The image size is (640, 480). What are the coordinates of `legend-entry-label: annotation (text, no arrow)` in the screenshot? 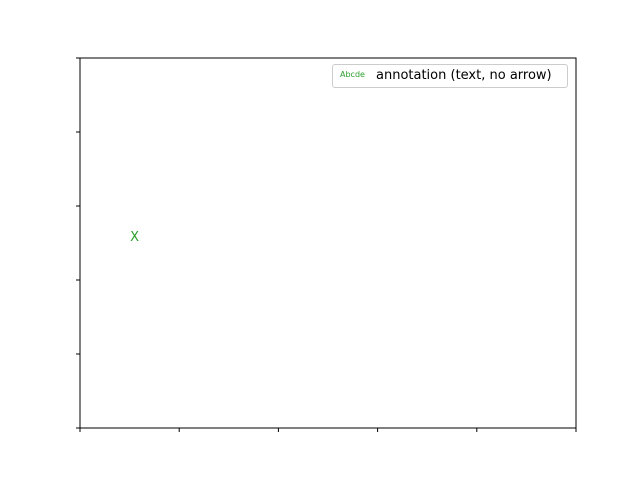 It's located at (464, 75).